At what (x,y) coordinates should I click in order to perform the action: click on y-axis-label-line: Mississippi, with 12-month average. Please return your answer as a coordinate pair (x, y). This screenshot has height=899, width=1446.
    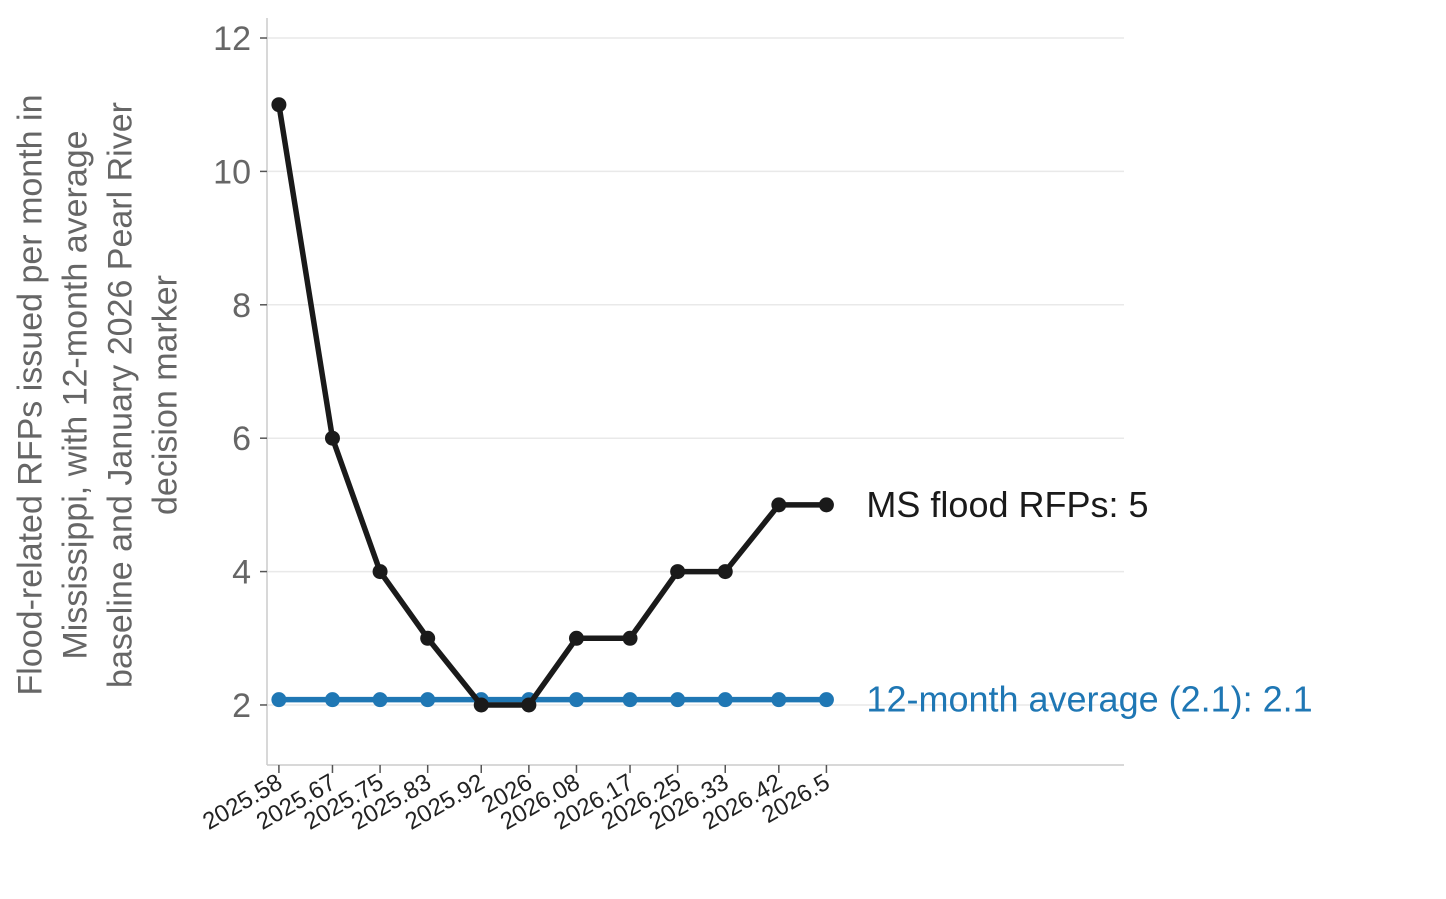
    Looking at the image, I should click on (76, 394).